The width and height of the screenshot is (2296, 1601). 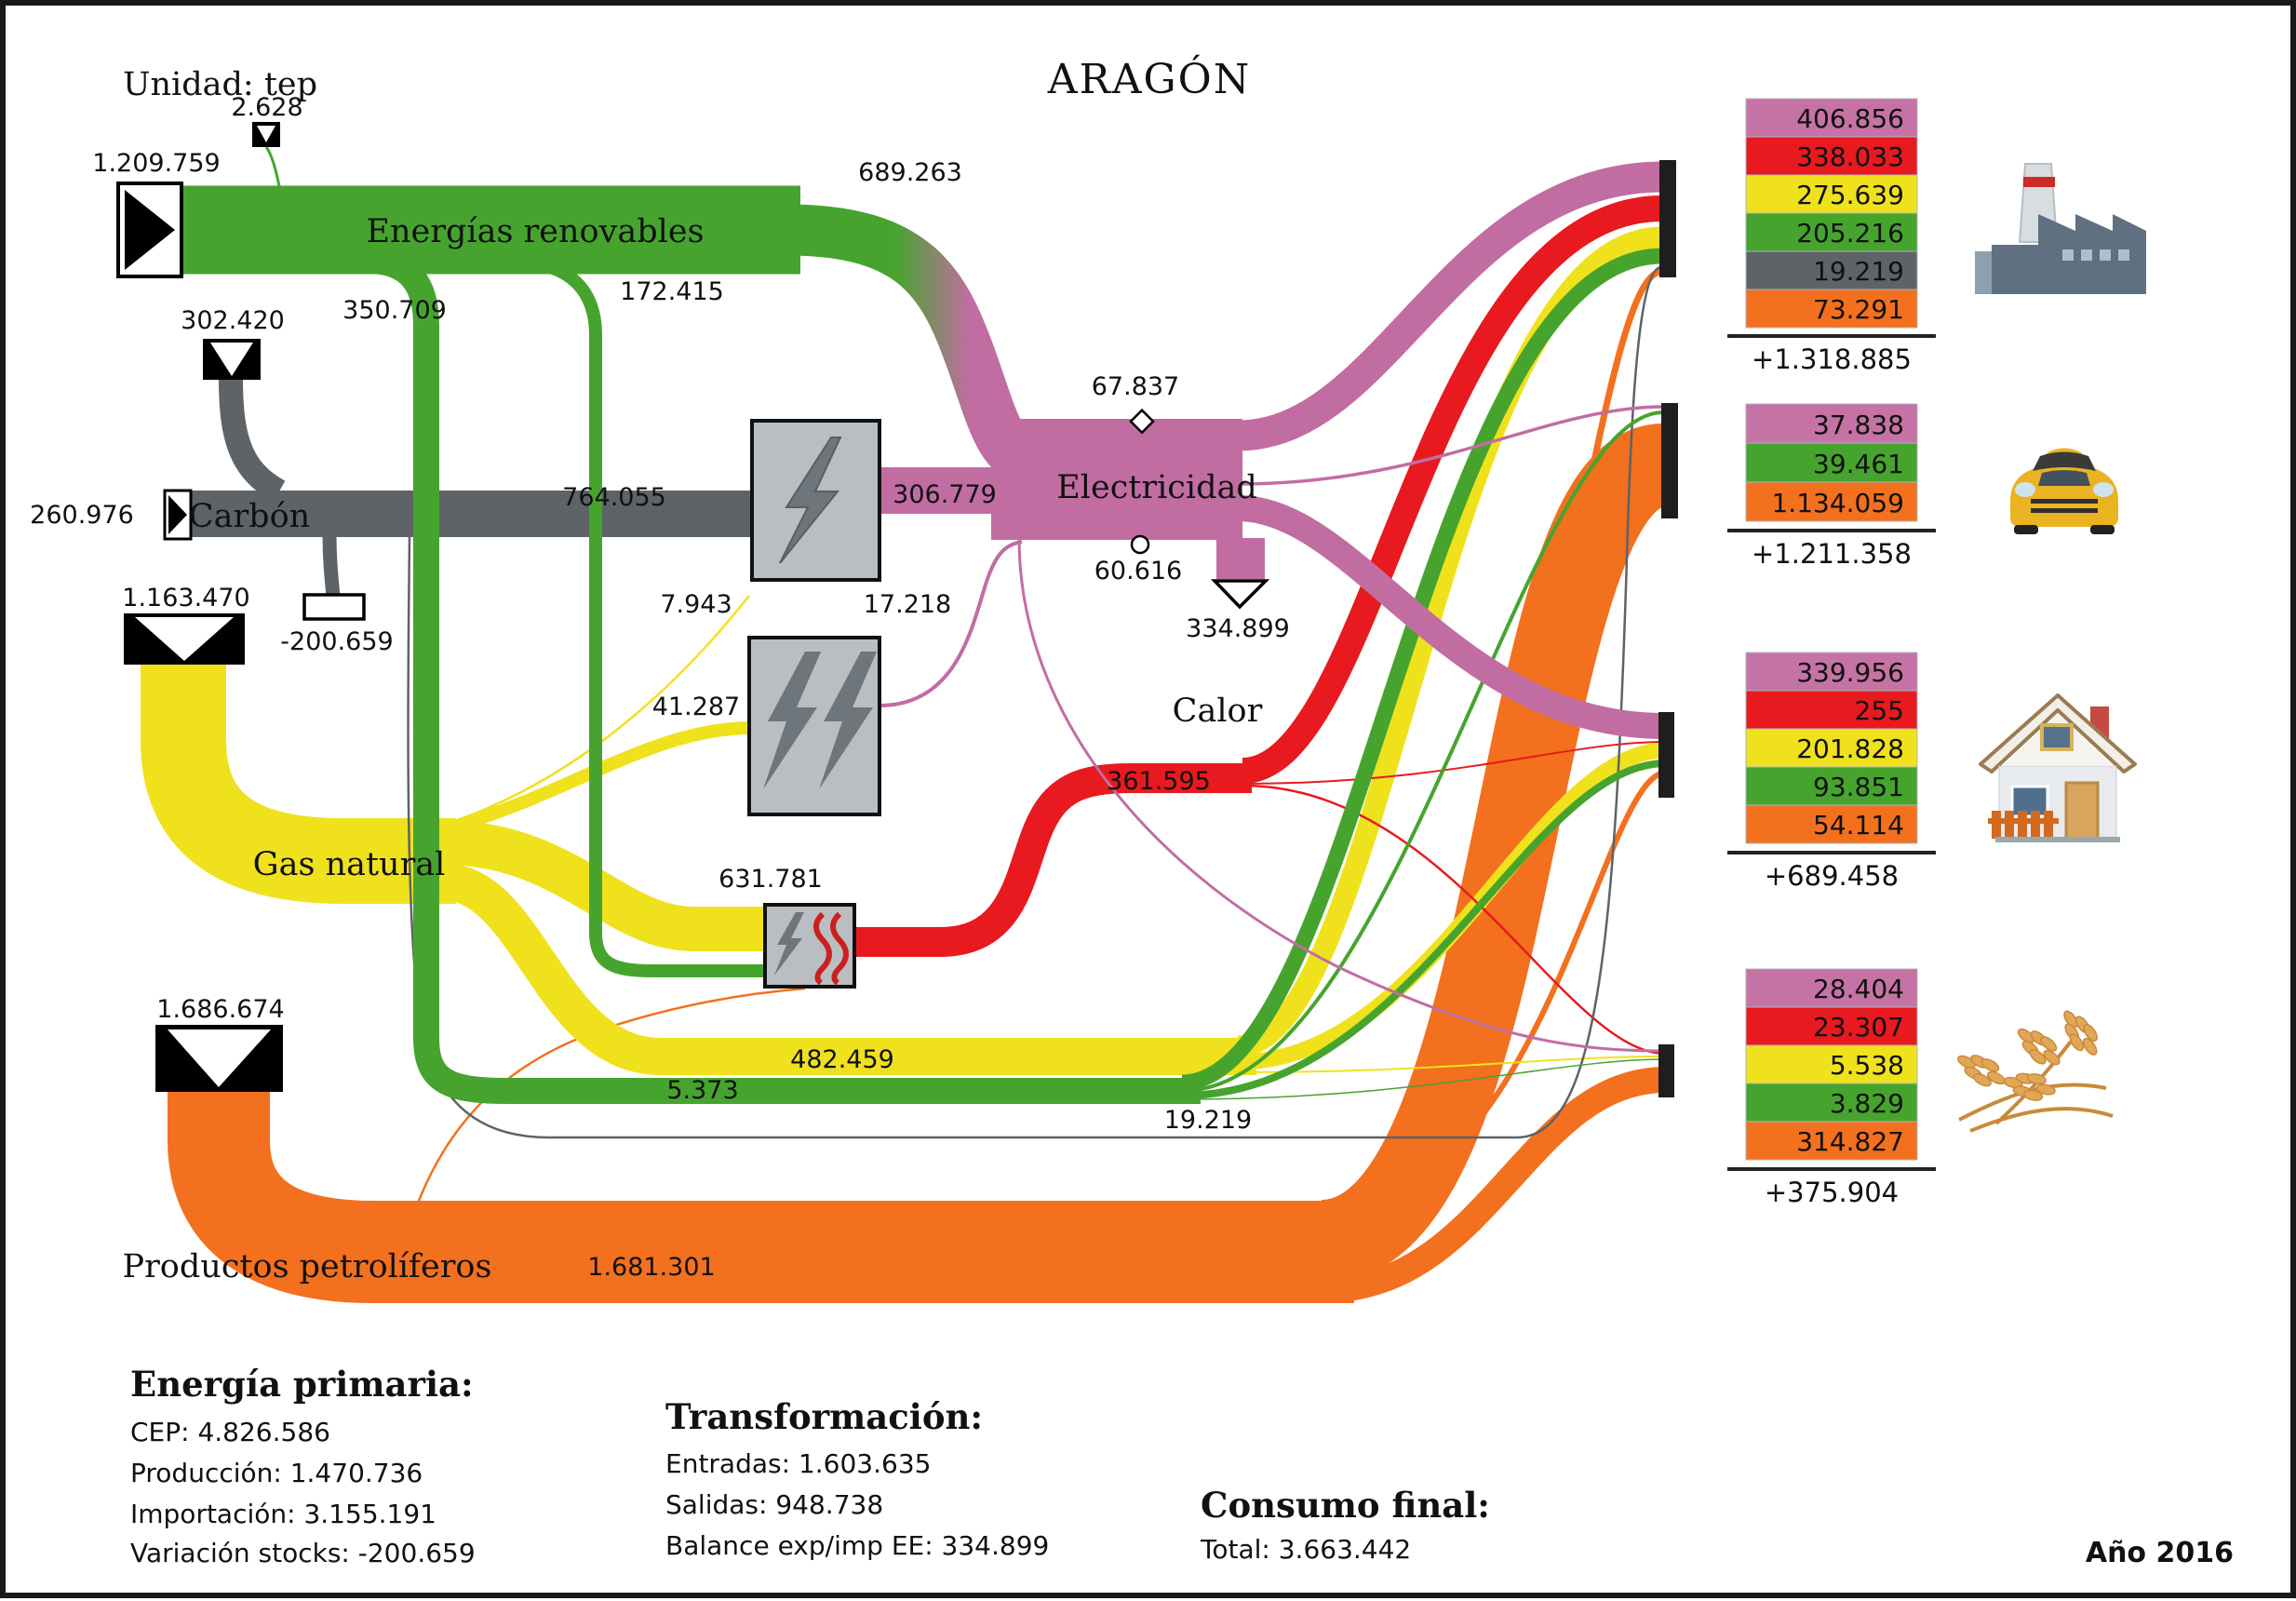 I want to click on legend-value: 37.838, so click(x=1858, y=425).